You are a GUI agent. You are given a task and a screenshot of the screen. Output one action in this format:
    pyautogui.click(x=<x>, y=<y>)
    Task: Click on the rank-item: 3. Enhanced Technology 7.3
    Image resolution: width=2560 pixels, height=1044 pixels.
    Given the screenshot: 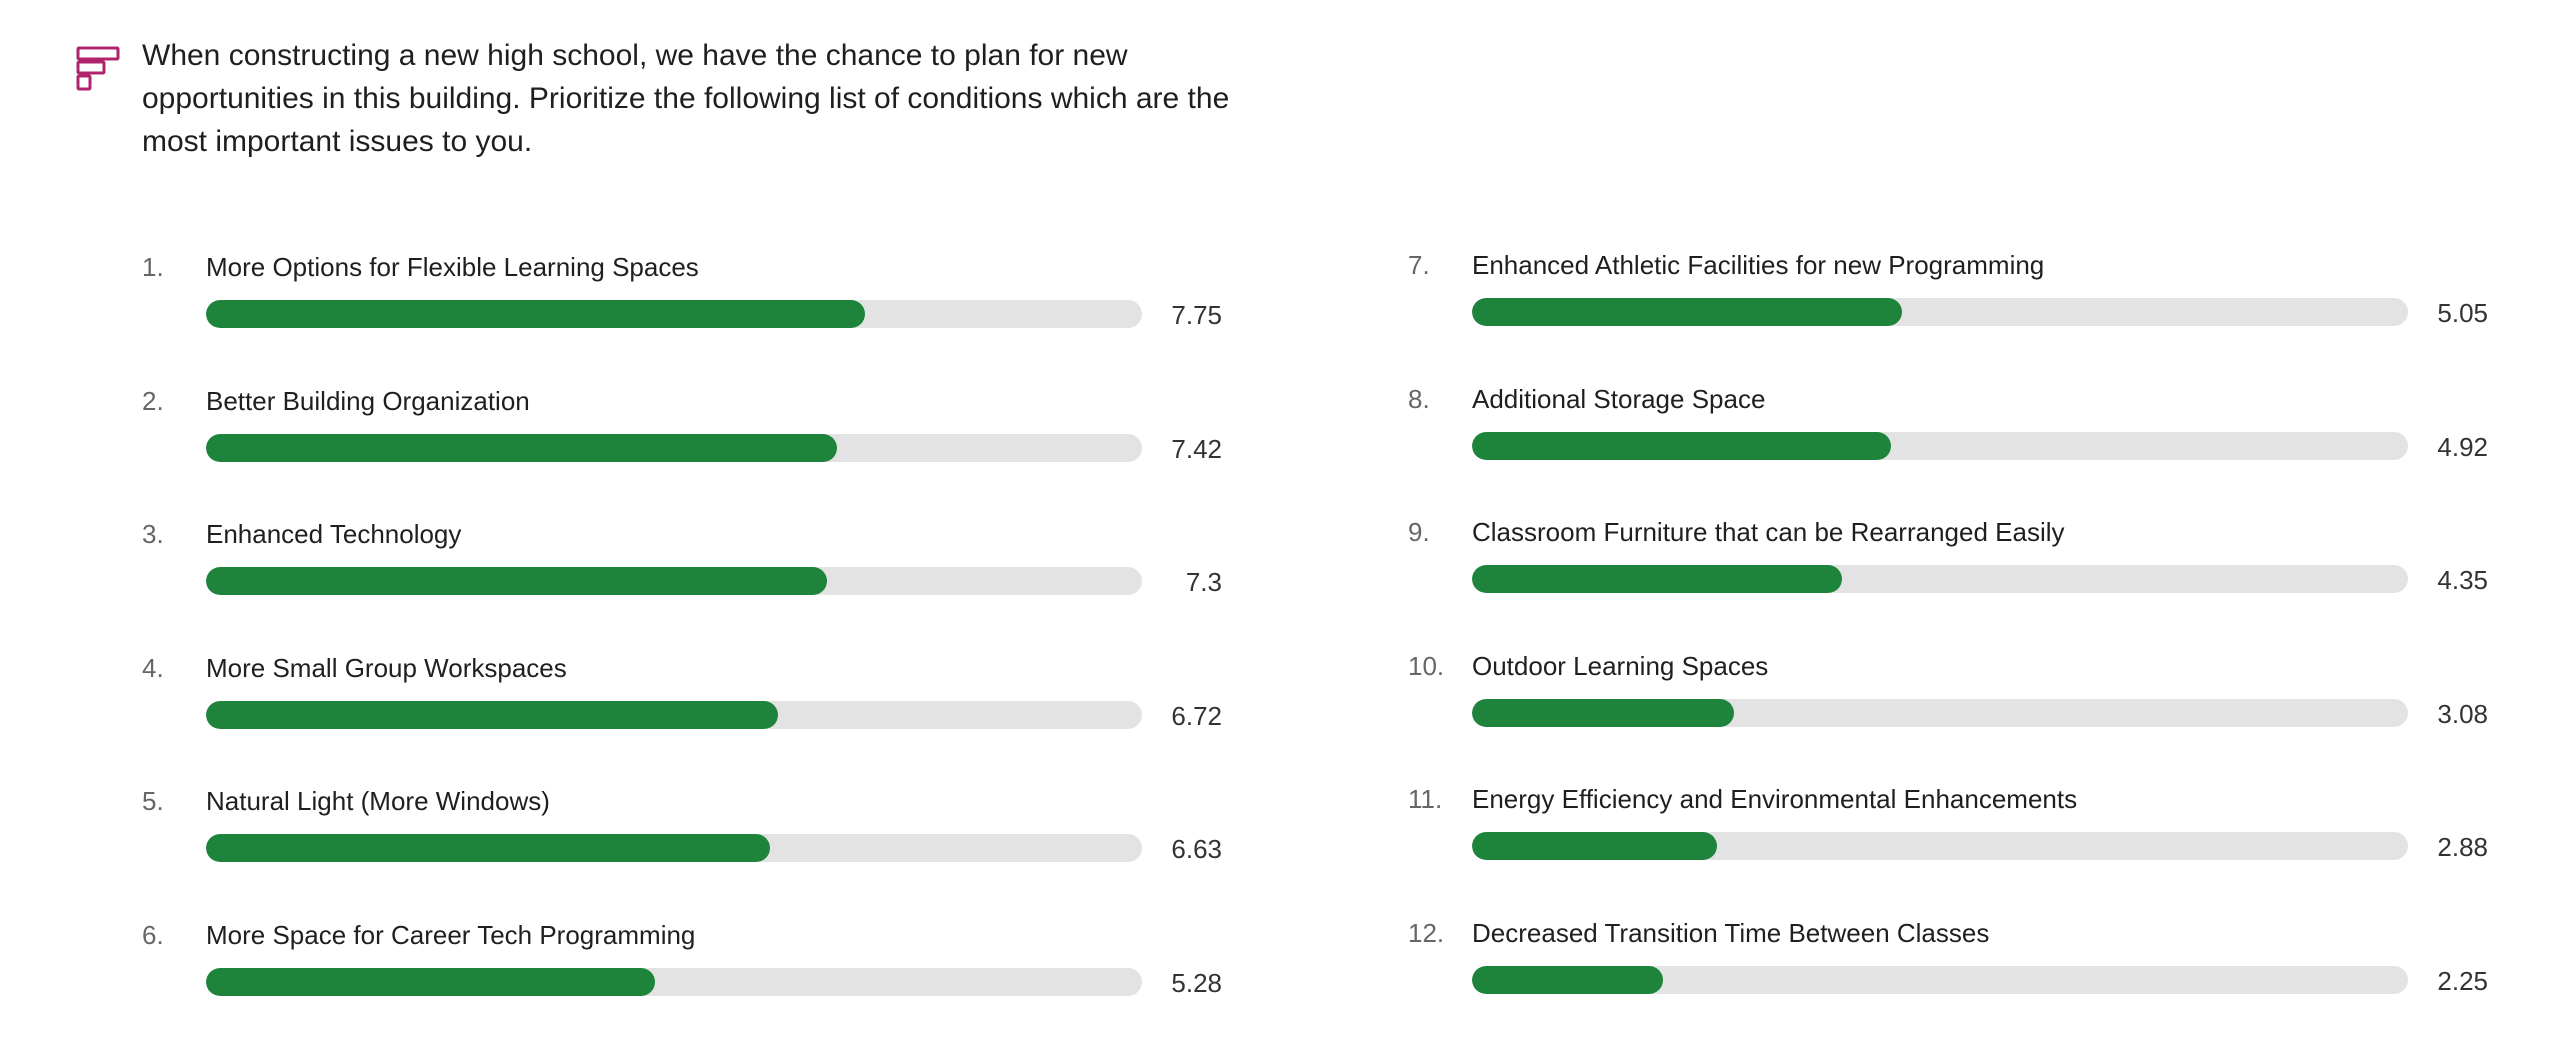 What is the action you would take?
    pyautogui.click(x=712, y=572)
    